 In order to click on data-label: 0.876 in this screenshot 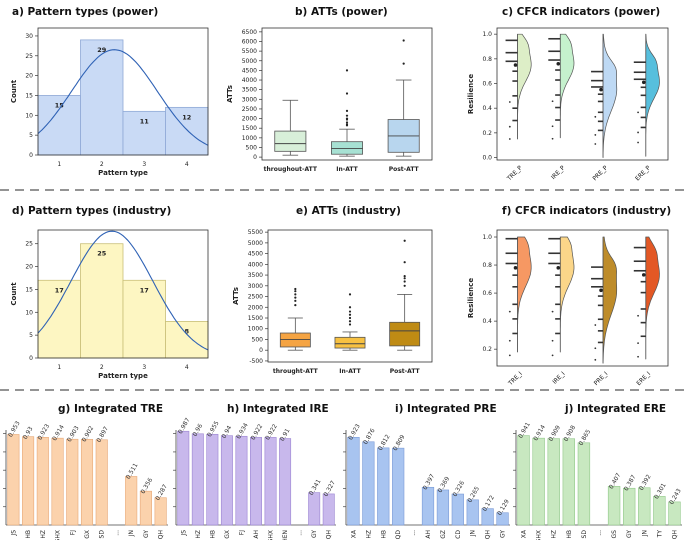, I will do `click(369, 436)`.